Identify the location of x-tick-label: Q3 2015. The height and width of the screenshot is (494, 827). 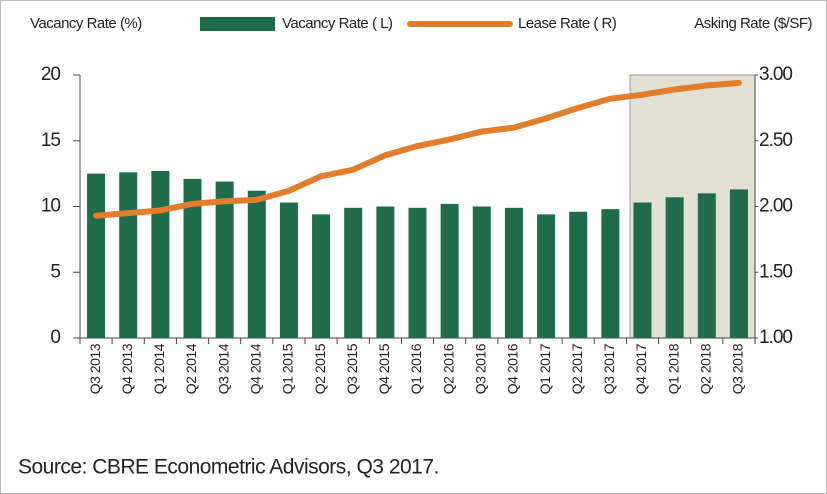
(352, 368).